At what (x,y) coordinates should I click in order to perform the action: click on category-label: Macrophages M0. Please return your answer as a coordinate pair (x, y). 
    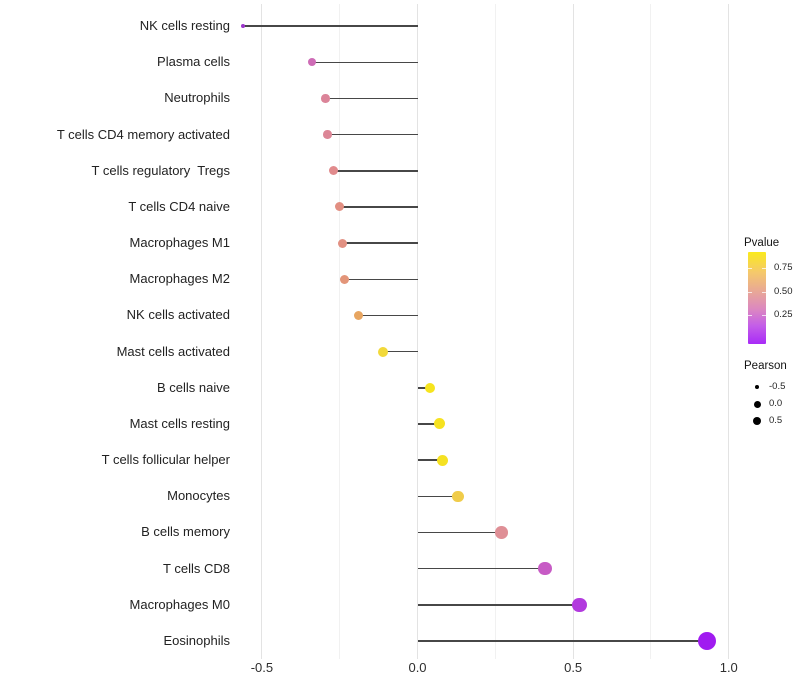
    Looking at the image, I should click on (179, 604).